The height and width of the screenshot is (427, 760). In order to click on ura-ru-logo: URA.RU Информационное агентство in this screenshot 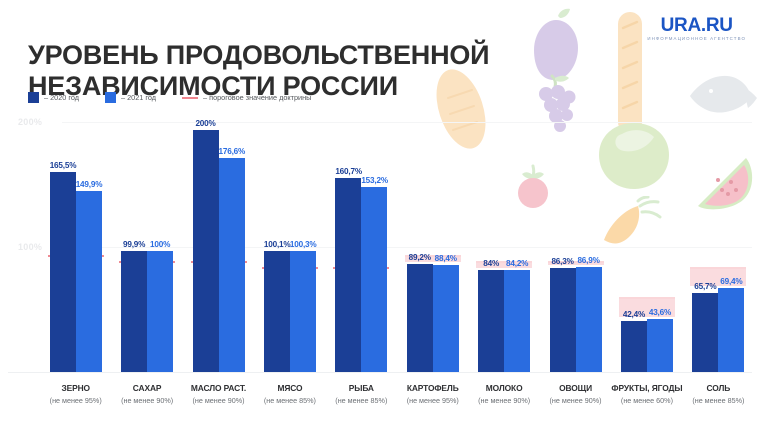, I will do `click(696, 28)`.